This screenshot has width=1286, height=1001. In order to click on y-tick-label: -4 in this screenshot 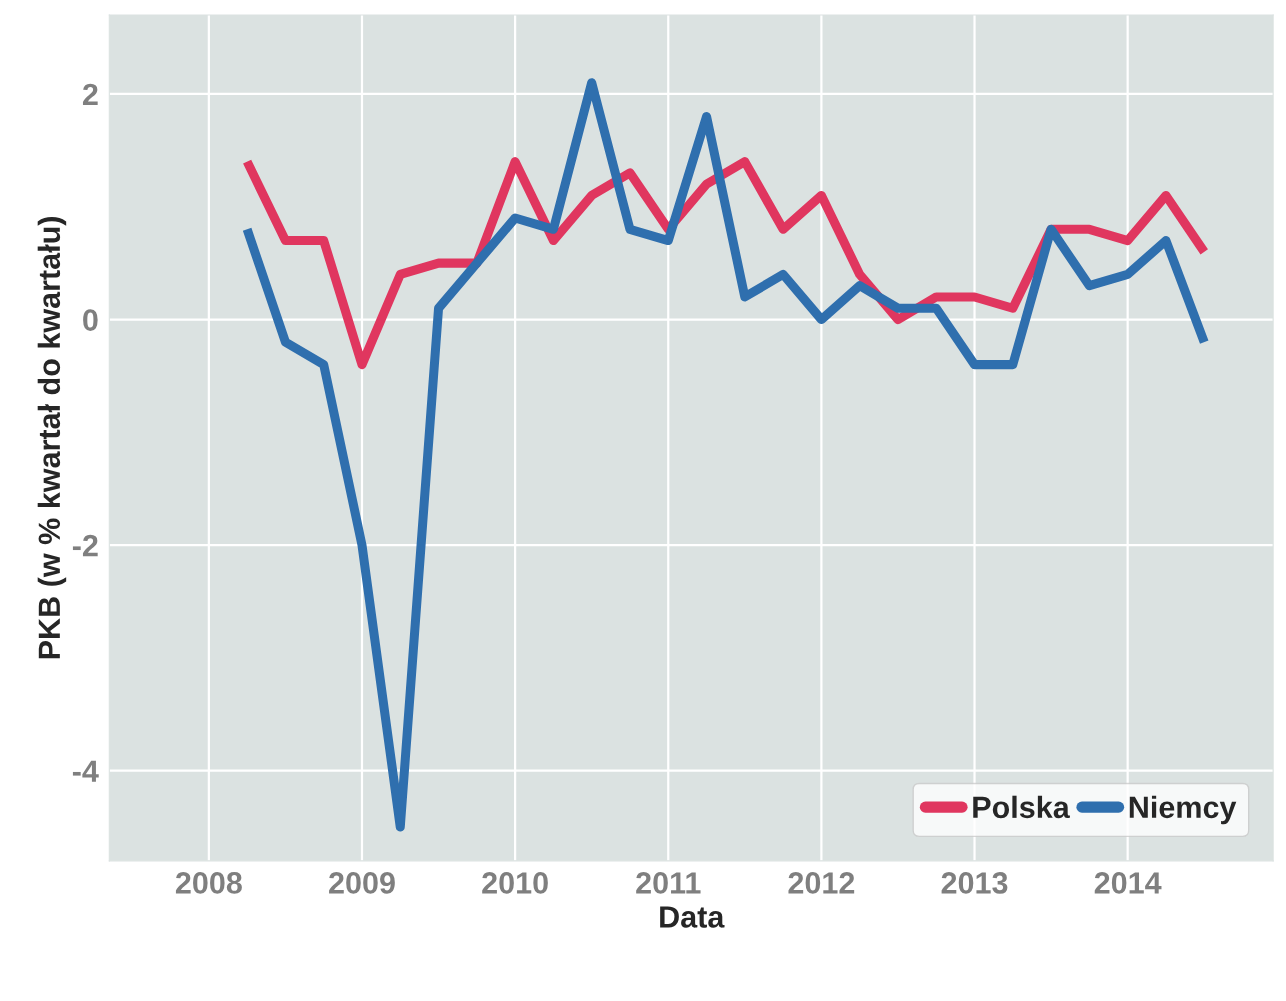, I will do `click(85, 771)`.